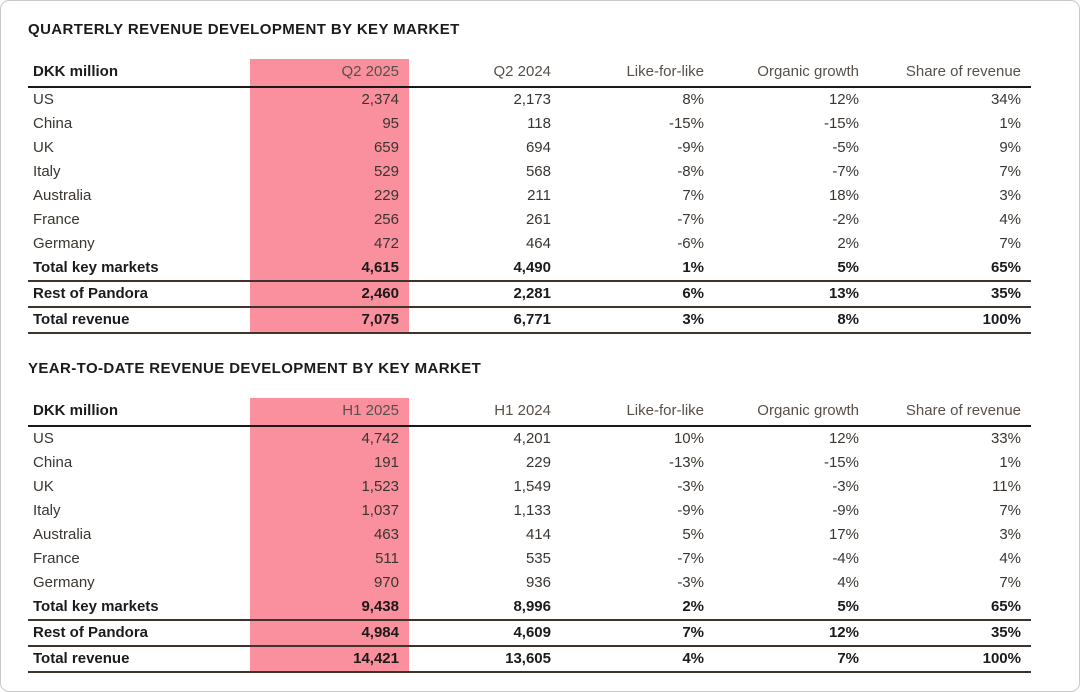  Describe the element at coordinates (532, 99) in the screenshot. I see `cell-value: 2,173` at that location.